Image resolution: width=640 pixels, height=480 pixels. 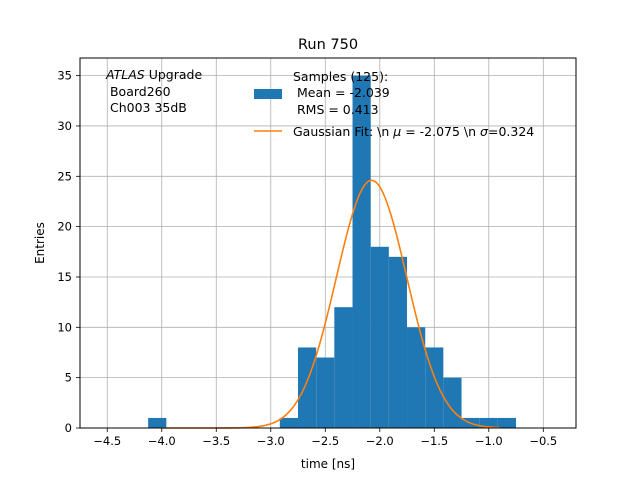 What do you see at coordinates (328, 464) in the screenshot?
I see `x-axis-label: time [ns]` at bounding box center [328, 464].